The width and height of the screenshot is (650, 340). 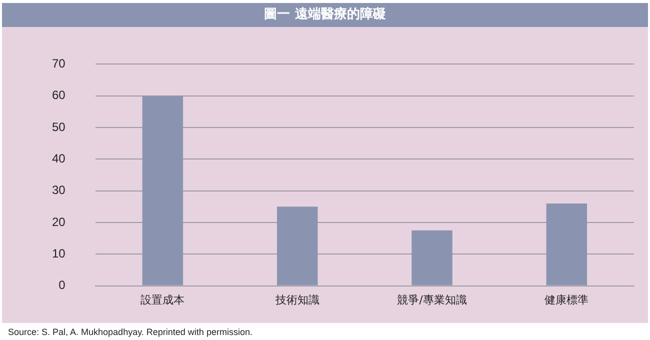 I want to click on x-tick-label: 健康標準, so click(x=566, y=299).